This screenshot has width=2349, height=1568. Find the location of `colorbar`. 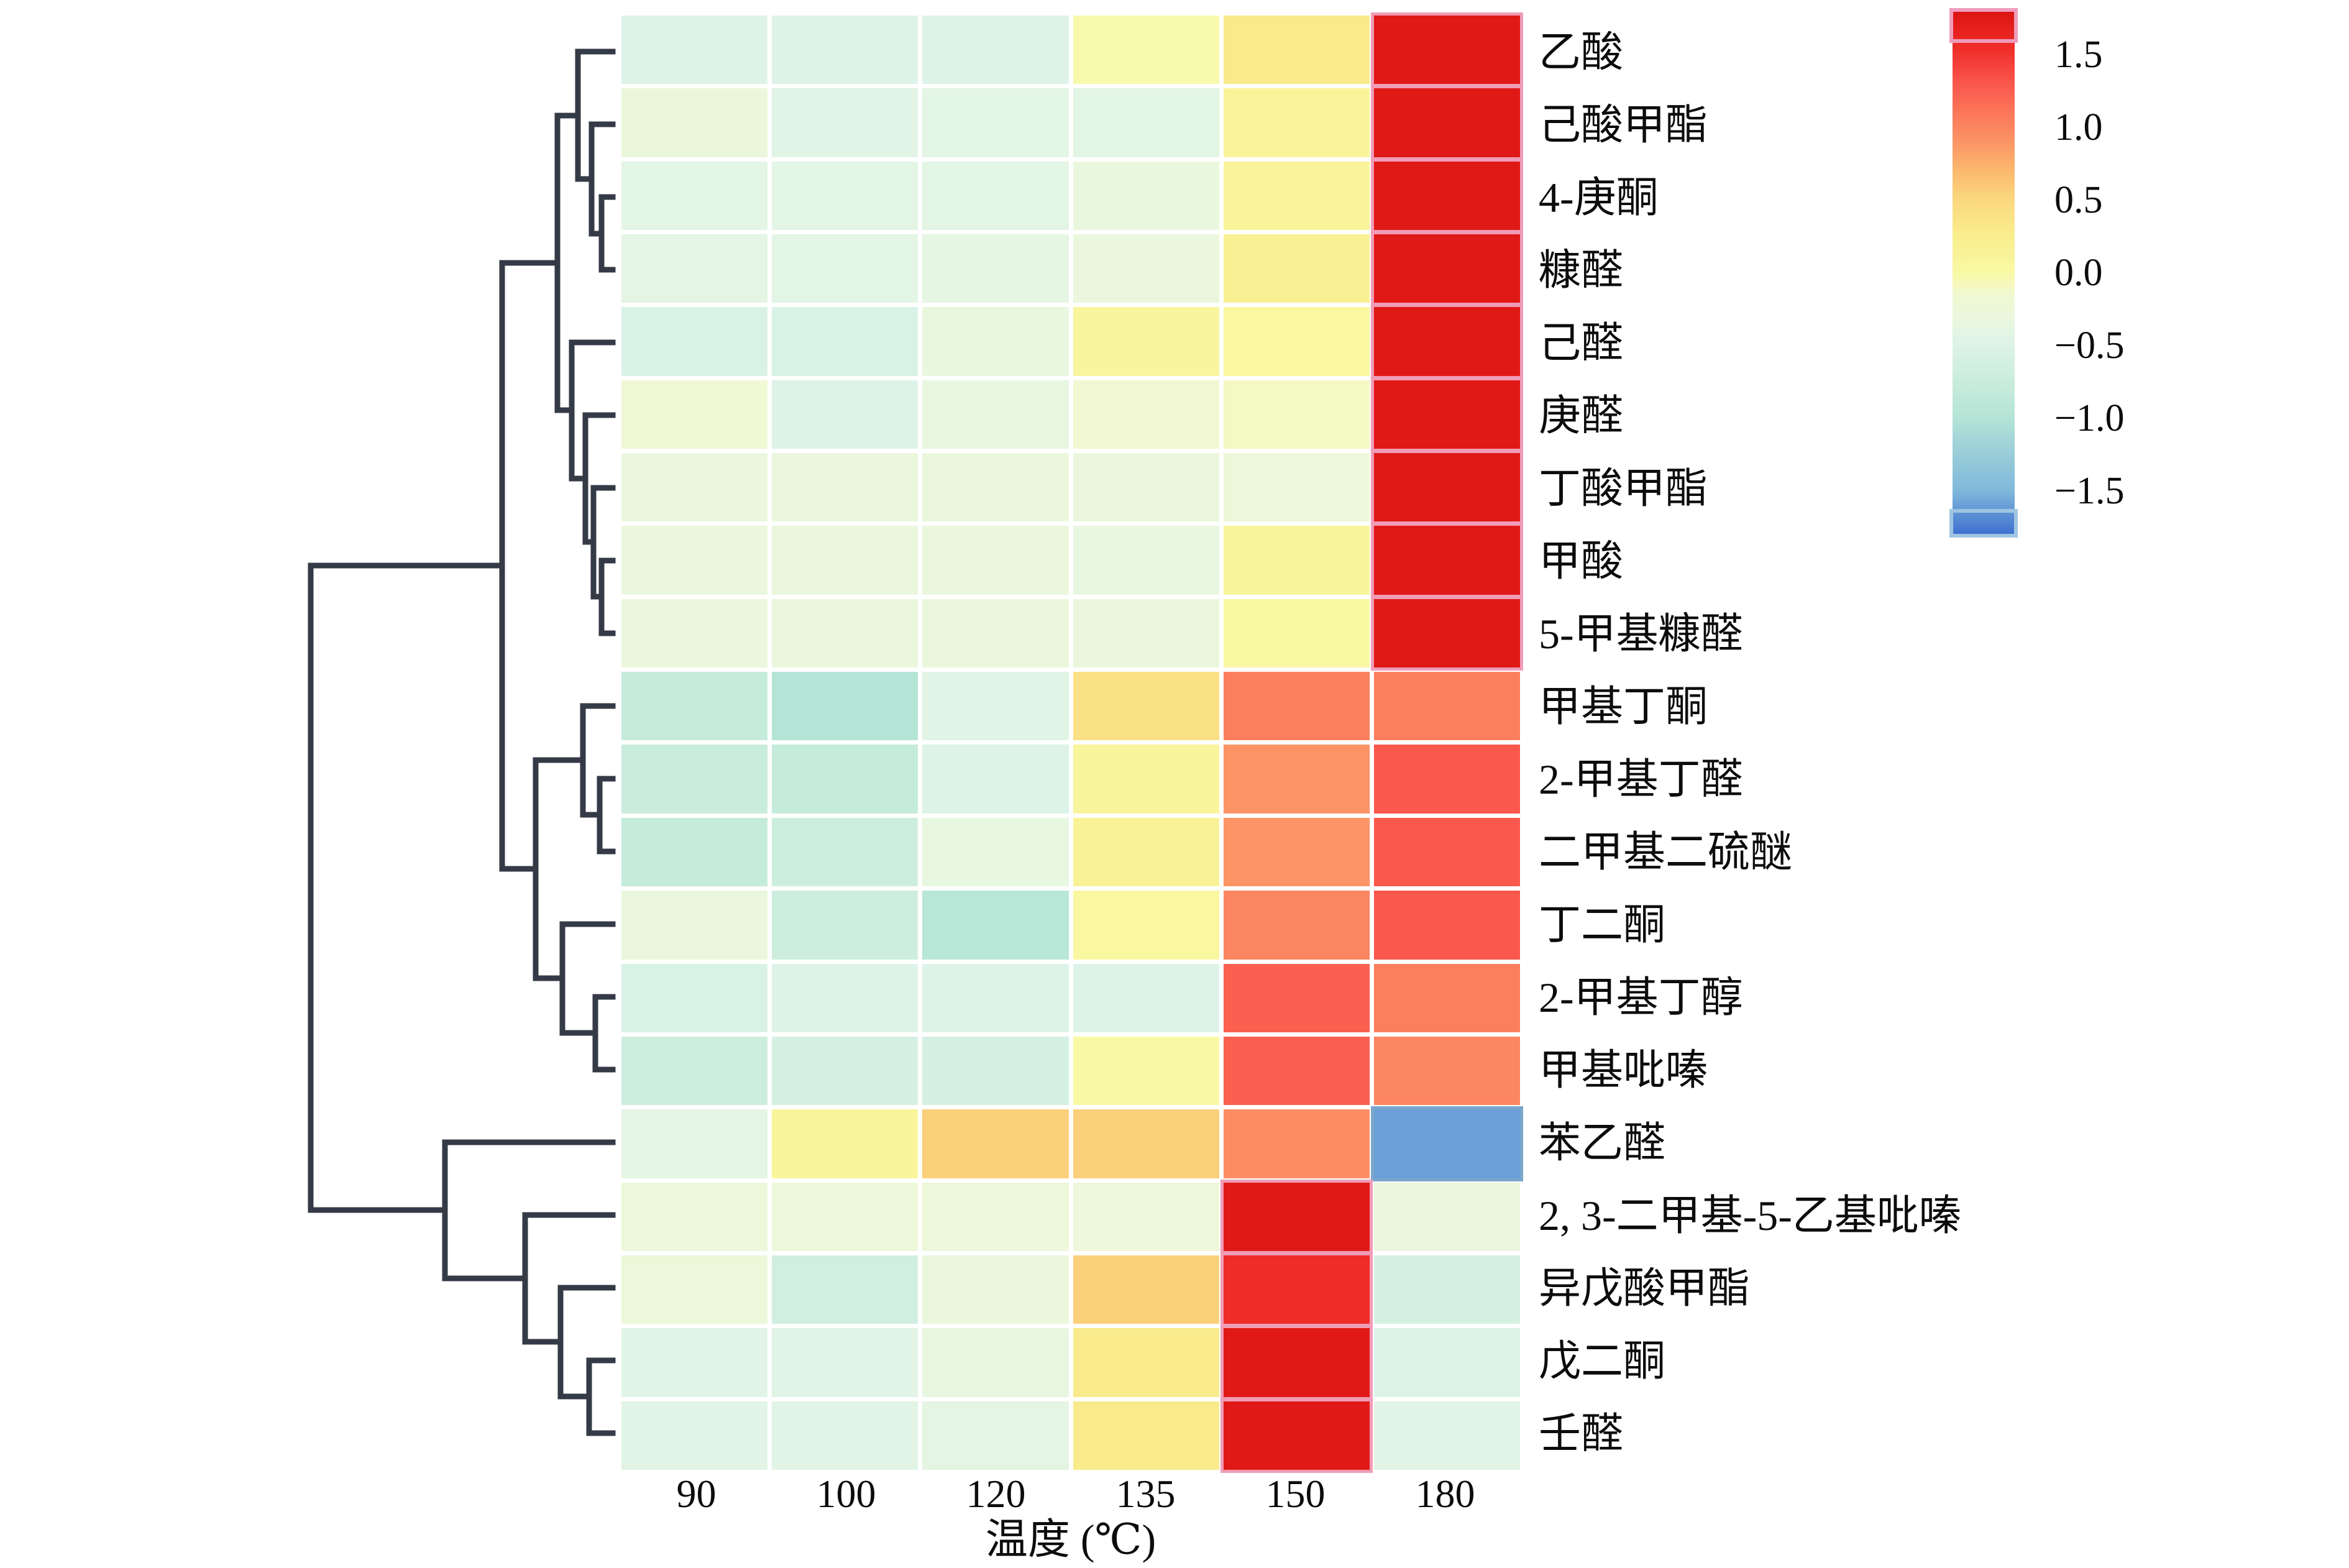

colorbar is located at coordinates (1983, 273).